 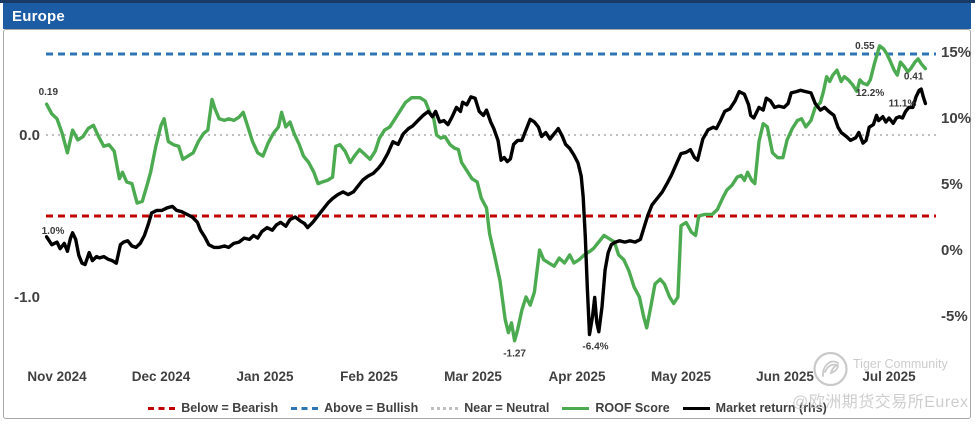 What do you see at coordinates (38, 16) in the screenshot?
I see `page-title: Europe` at bounding box center [38, 16].